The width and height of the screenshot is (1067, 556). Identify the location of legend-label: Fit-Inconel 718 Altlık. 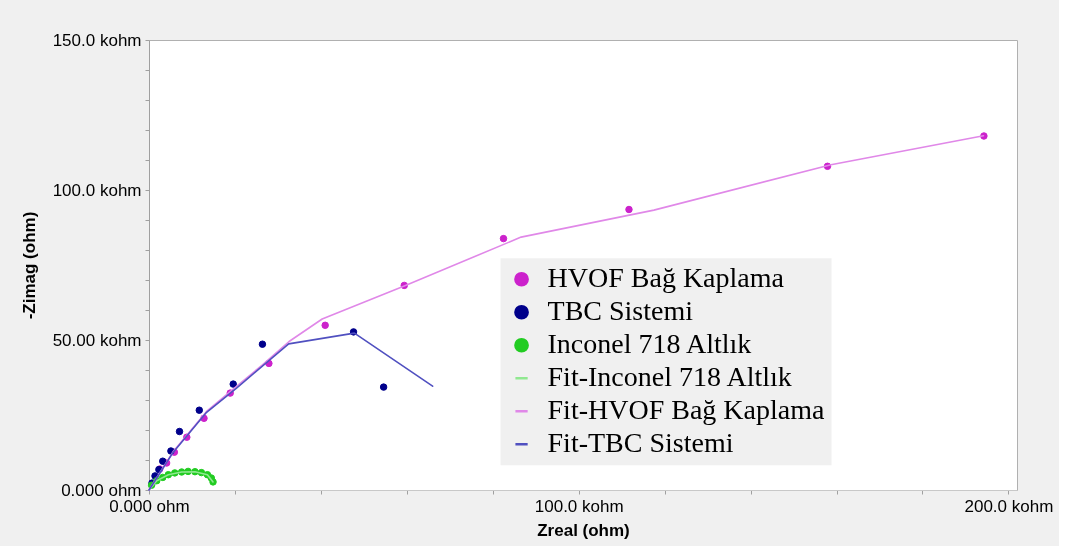
(669, 377).